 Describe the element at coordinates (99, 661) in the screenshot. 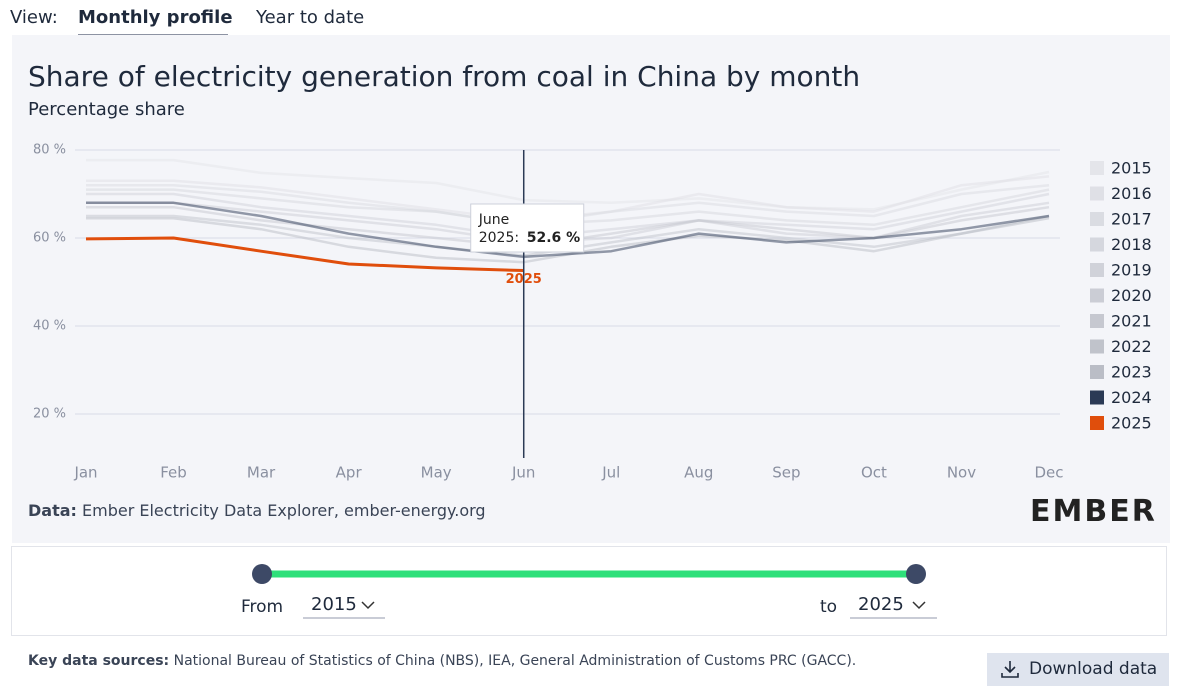

I see `footer-label: Key data sources:` at that location.